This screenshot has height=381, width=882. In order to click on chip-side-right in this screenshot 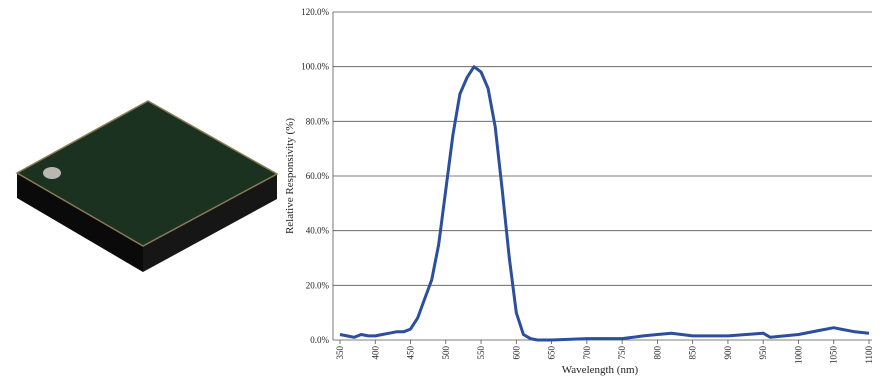, I will do `click(210, 223)`.